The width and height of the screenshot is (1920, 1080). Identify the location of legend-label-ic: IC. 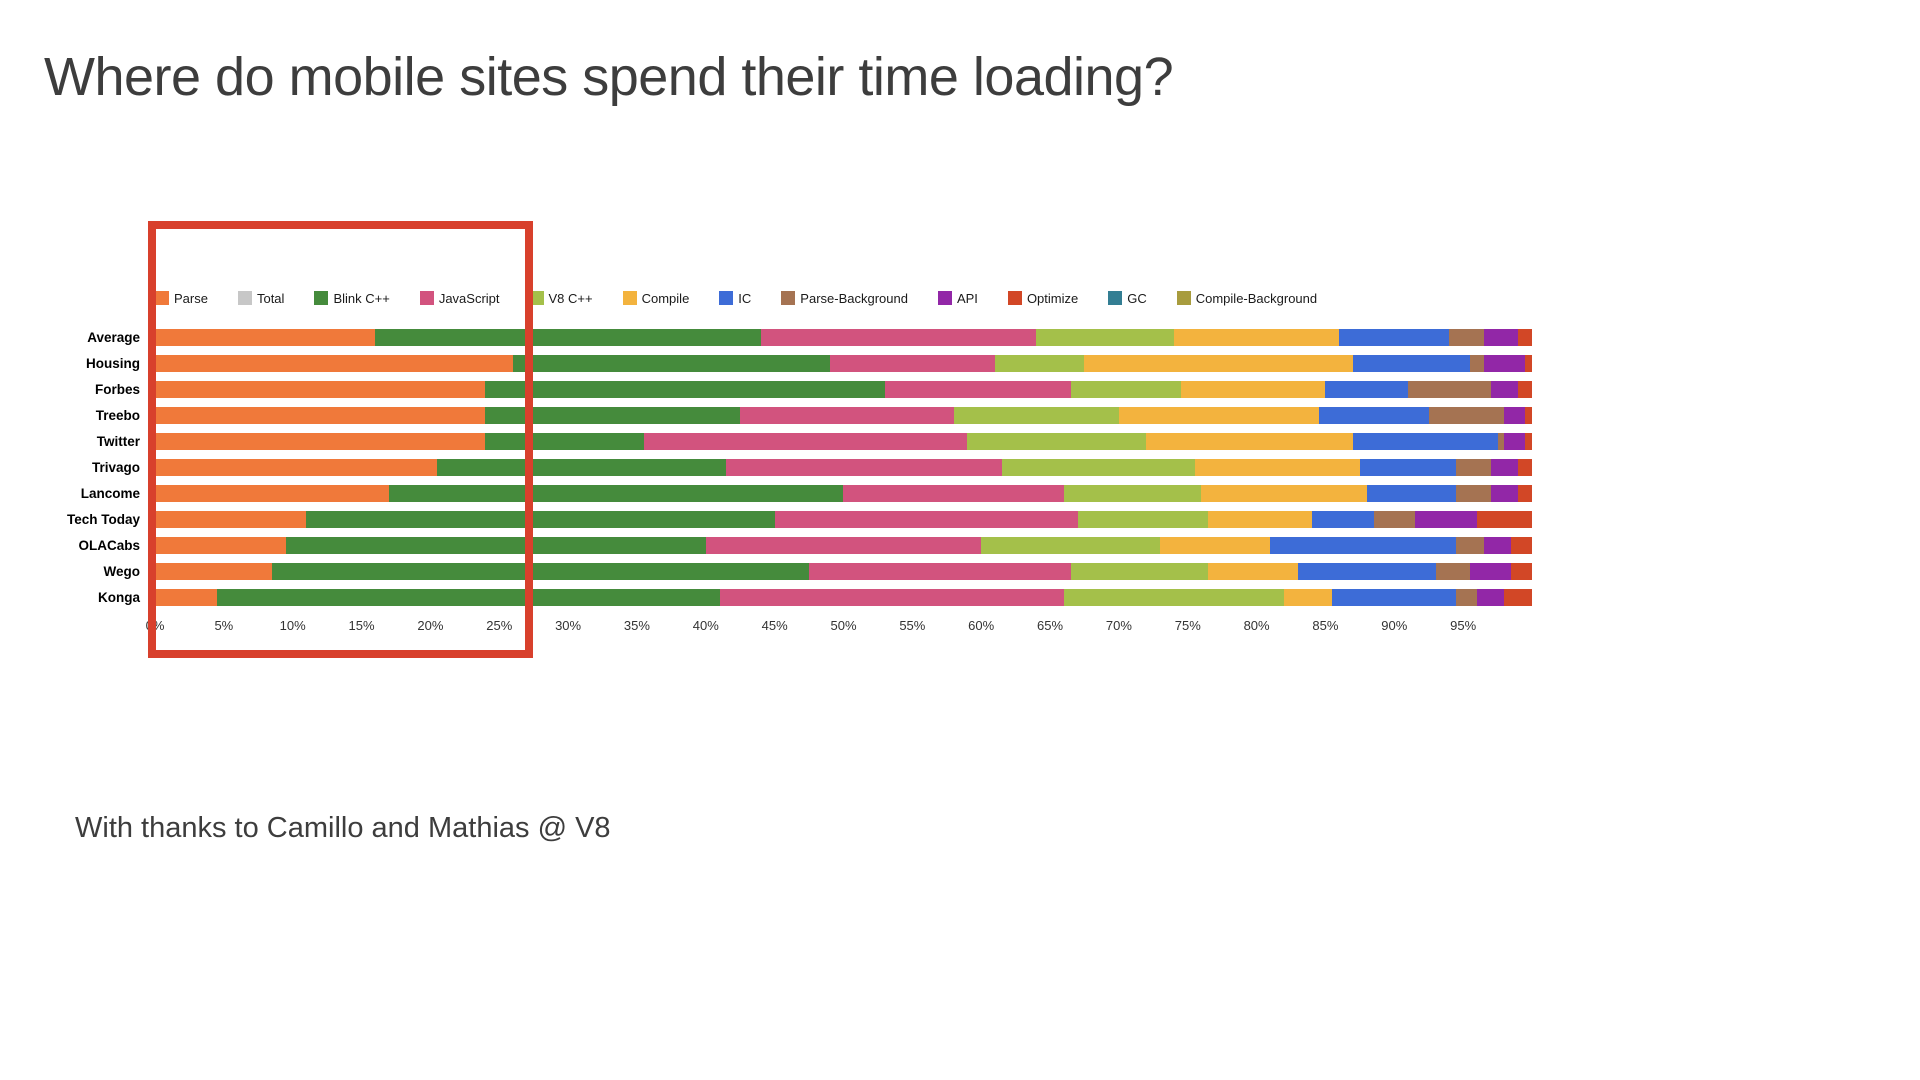
(745, 298).